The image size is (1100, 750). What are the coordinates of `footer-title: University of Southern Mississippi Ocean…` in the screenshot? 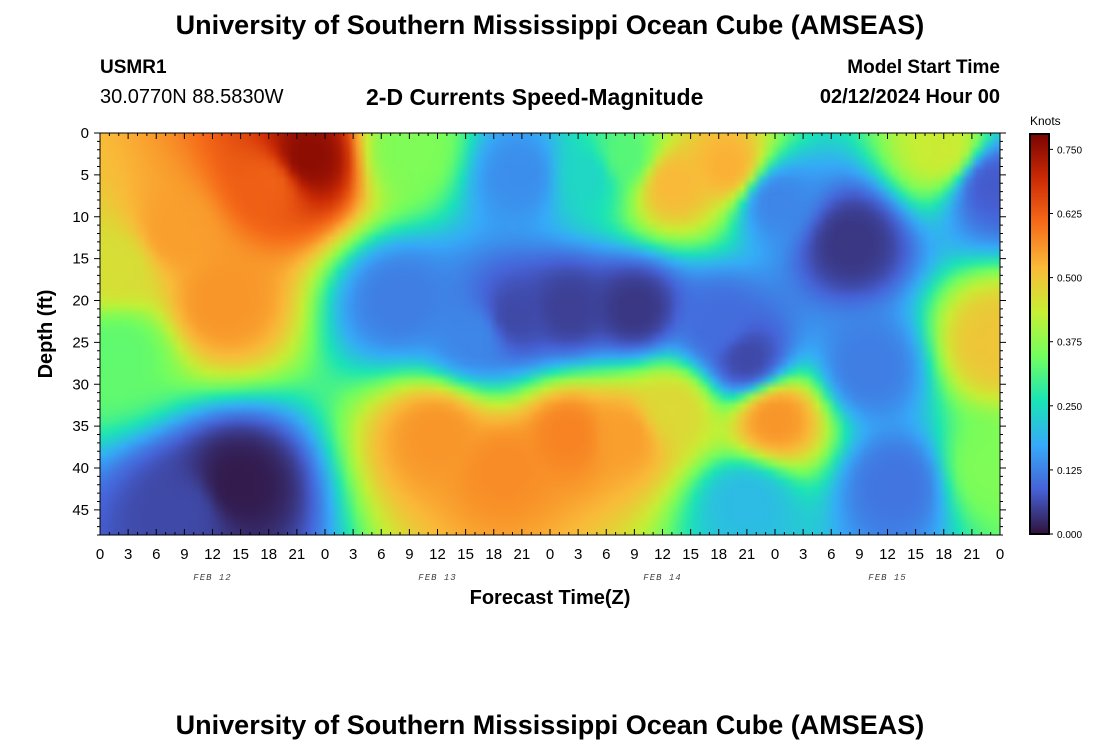 It's located at (550, 725).